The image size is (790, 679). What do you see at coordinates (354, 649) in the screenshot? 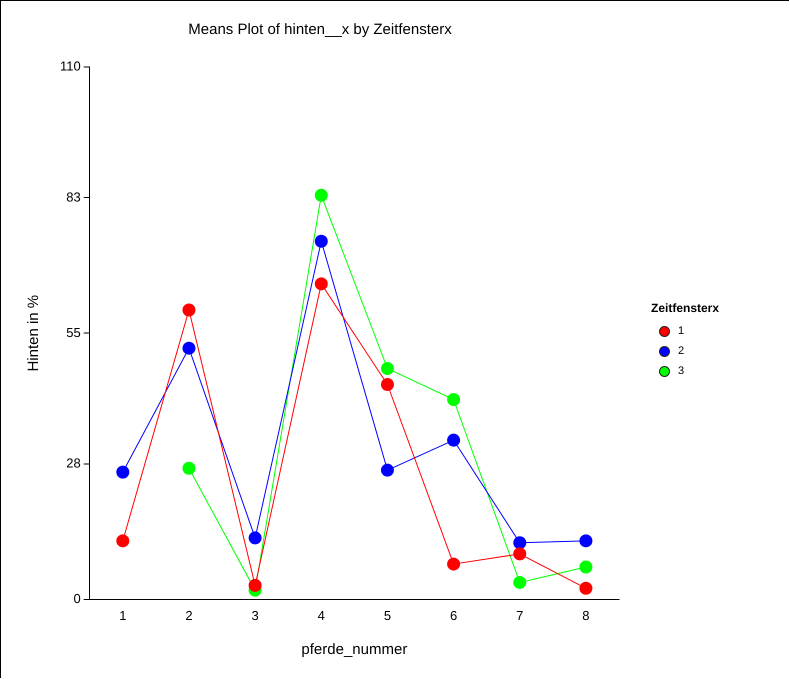
I see `x-axis-title: pferde_nummer` at bounding box center [354, 649].